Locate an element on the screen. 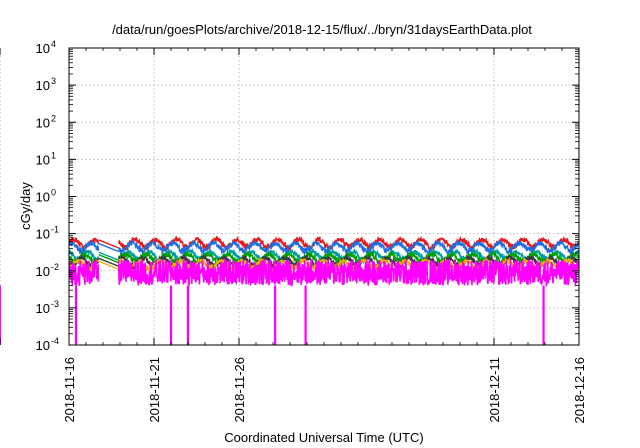 The height and width of the screenshot is (448, 640). x-tick-label: 2018-11-26 is located at coordinates (239, 390).